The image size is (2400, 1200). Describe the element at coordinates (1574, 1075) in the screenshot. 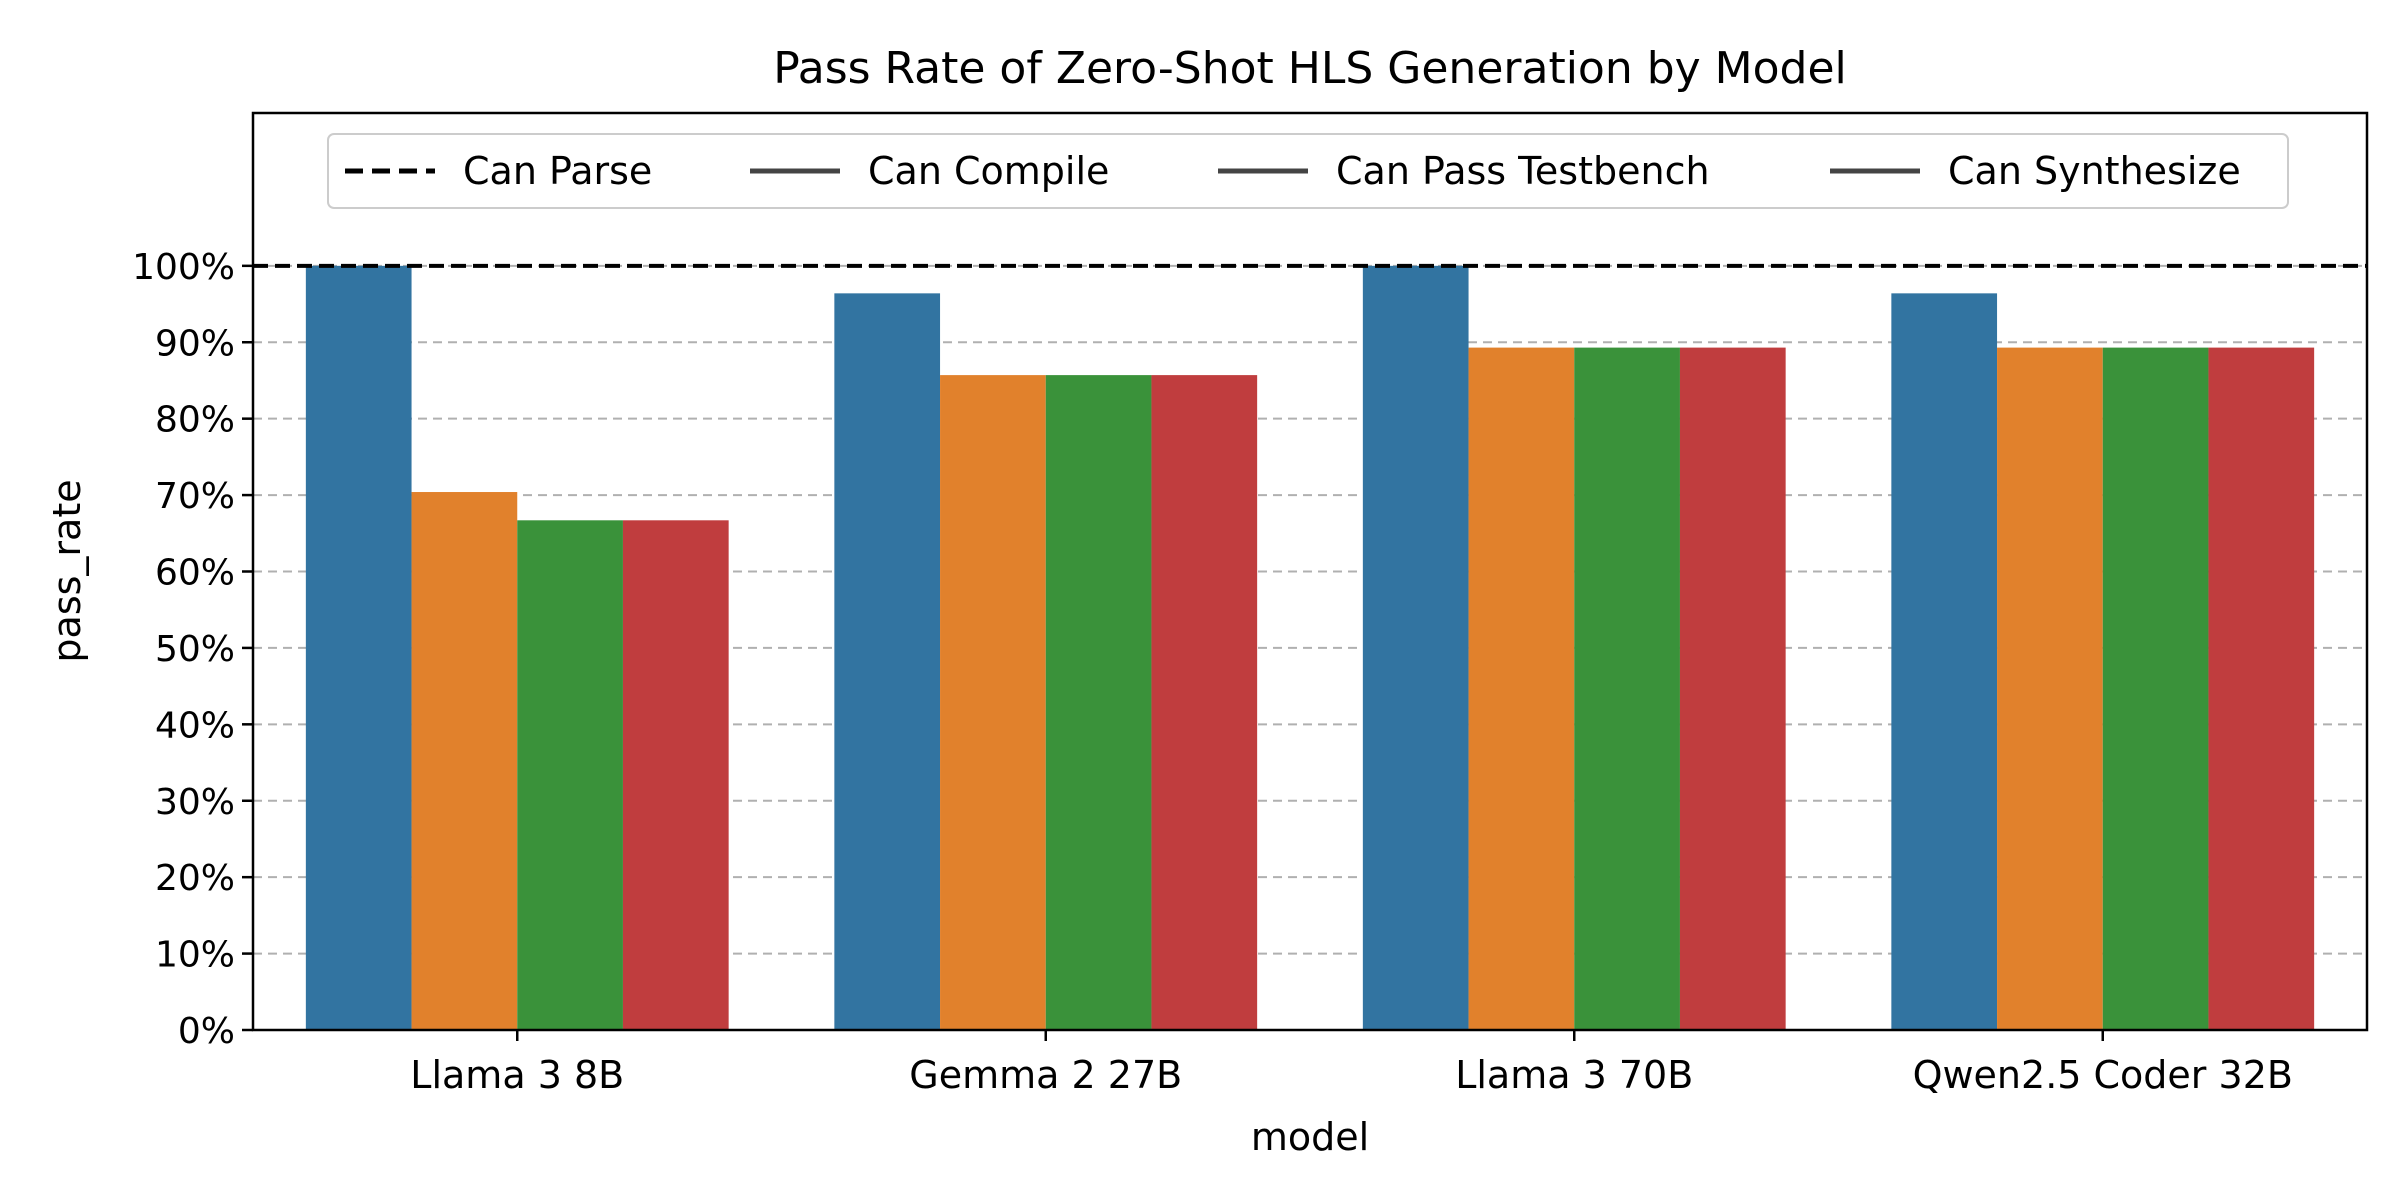

I see `x-tick-label: Llama 3 70B` at that location.